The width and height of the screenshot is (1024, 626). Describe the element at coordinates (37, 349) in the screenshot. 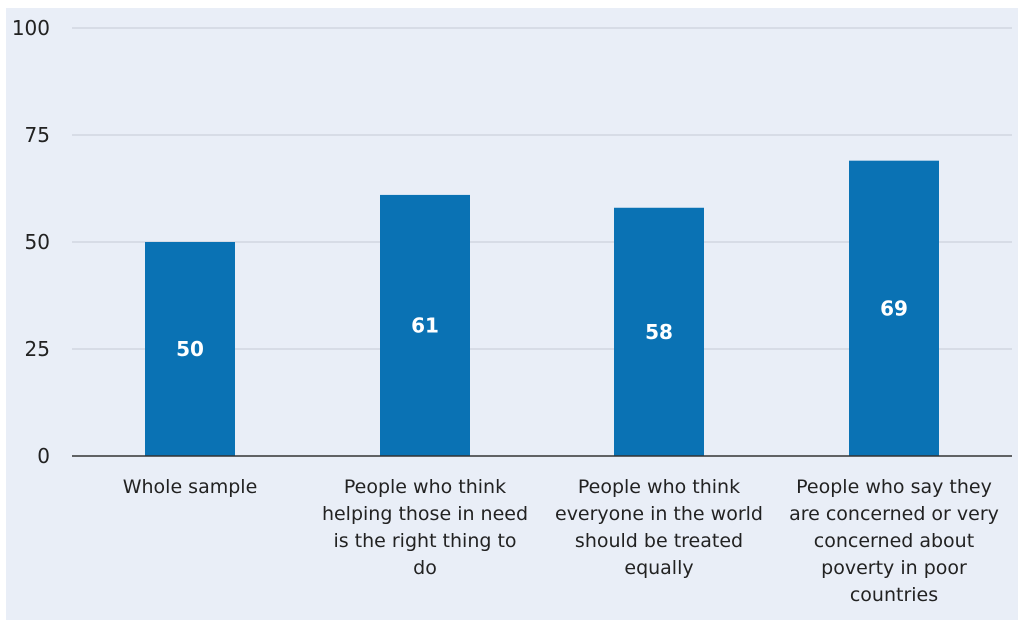

I see `y-tick-label: 25` at that location.